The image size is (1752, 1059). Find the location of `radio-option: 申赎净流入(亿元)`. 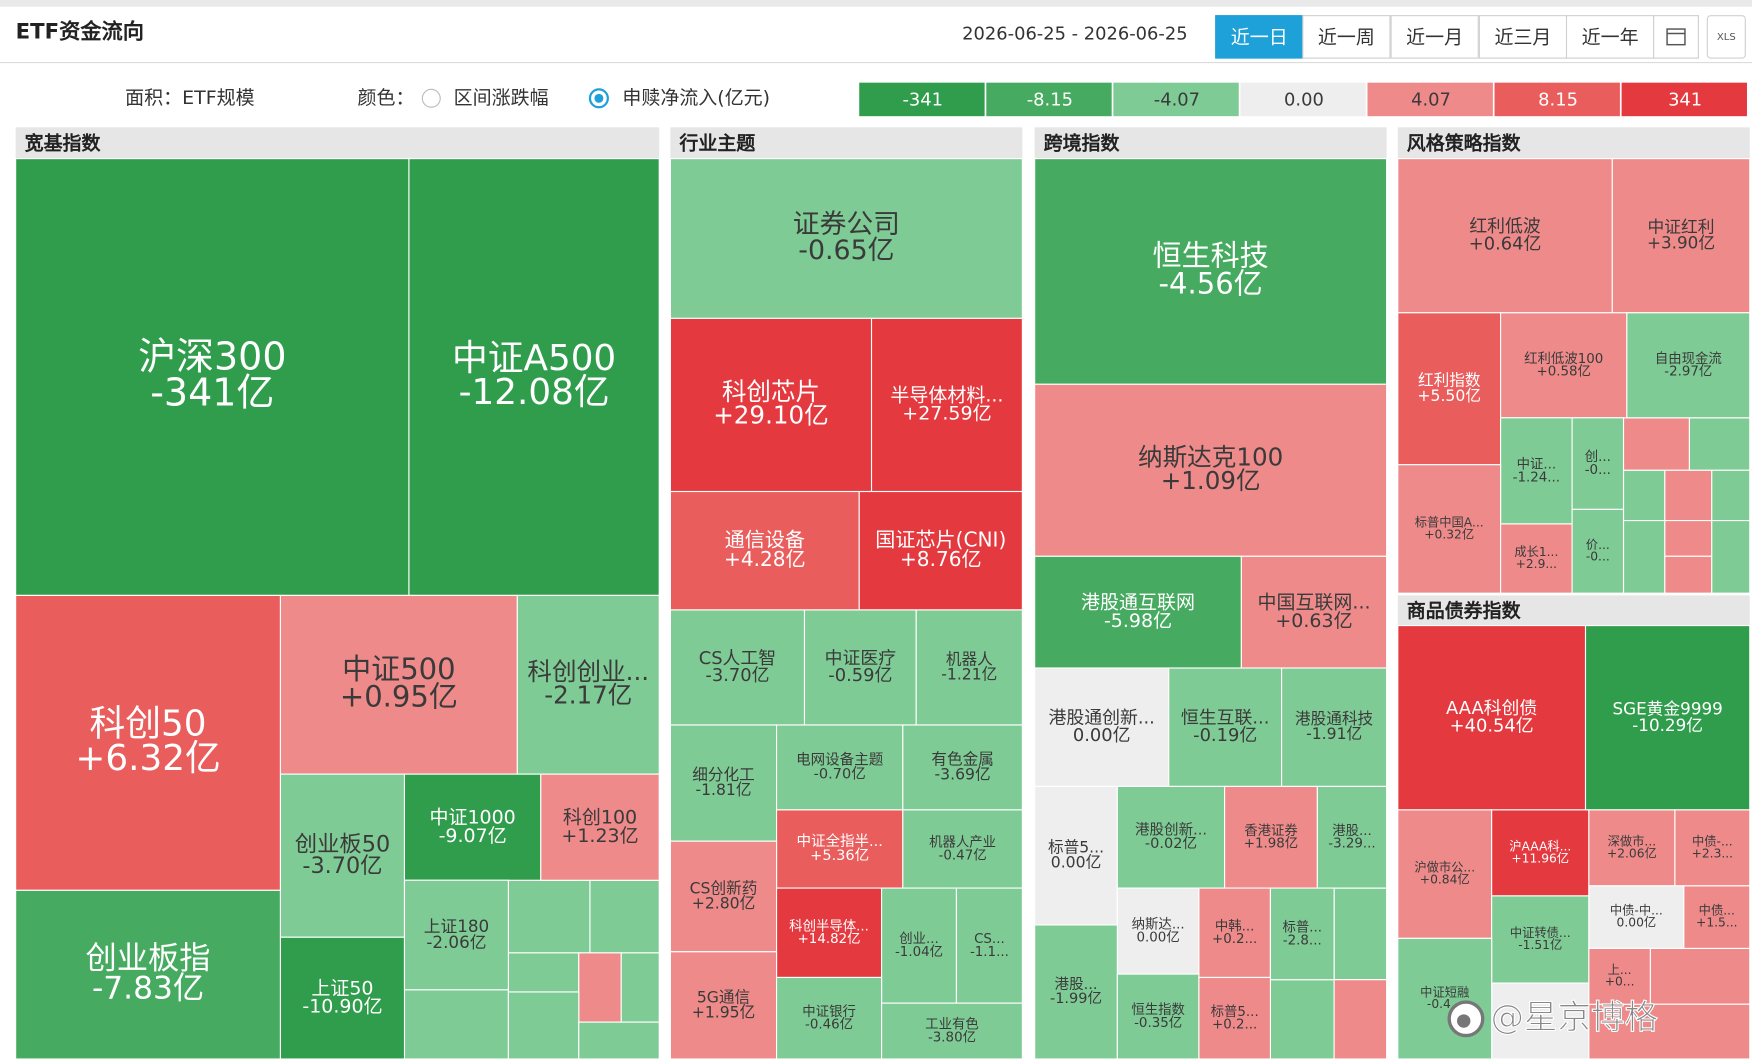

radio-option: 申赎净流入(亿元) is located at coordinates (696, 98).